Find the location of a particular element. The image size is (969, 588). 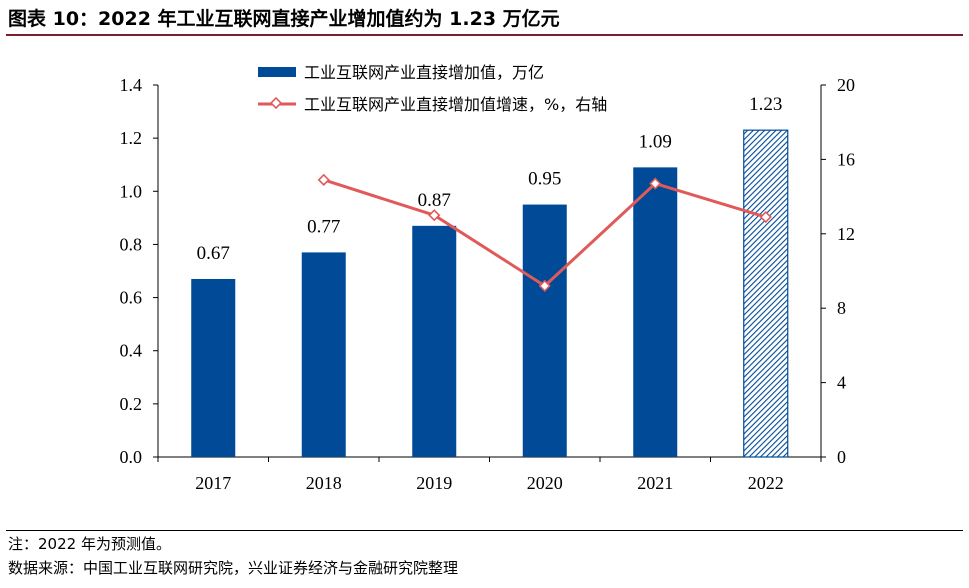

legend-bar-label: 工业互联网产业直接增加值，万亿 is located at coordinates (424, 72).